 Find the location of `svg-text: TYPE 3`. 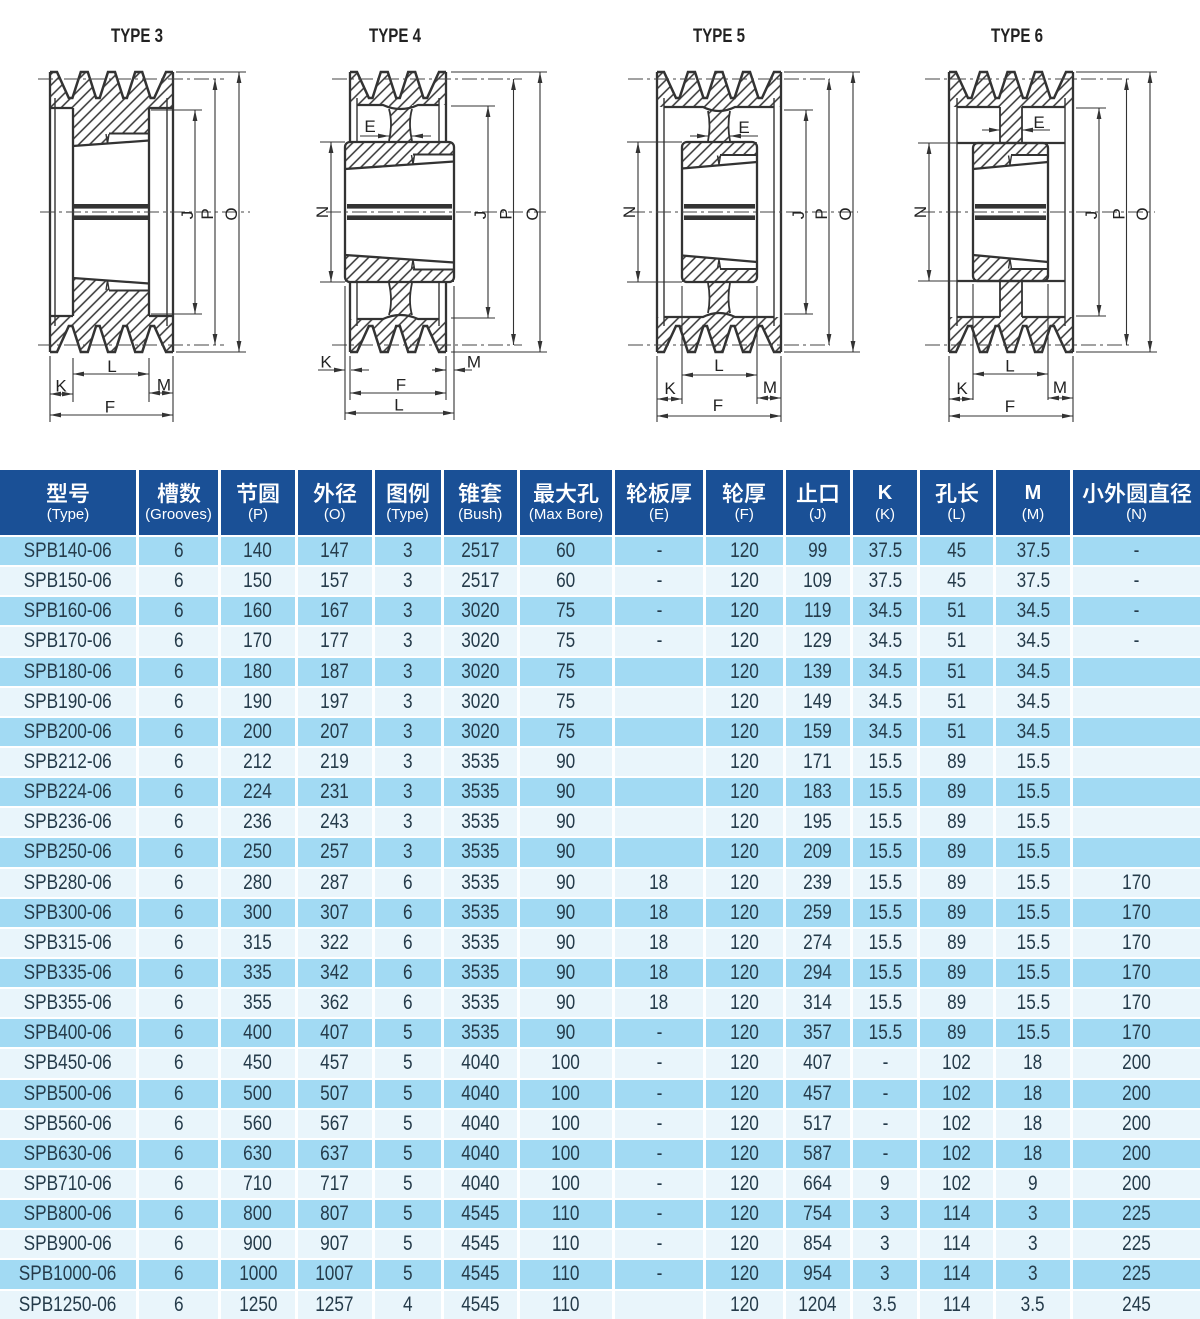

svg-text: TYPE 3 is located at coordinates (137, 36).